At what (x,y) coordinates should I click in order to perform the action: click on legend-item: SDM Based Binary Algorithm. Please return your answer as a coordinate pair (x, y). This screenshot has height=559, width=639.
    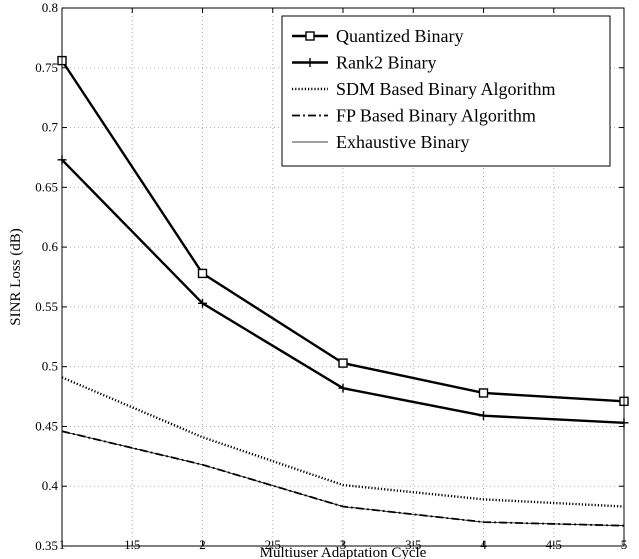
    Looking at the image, I should click on (424, 89).